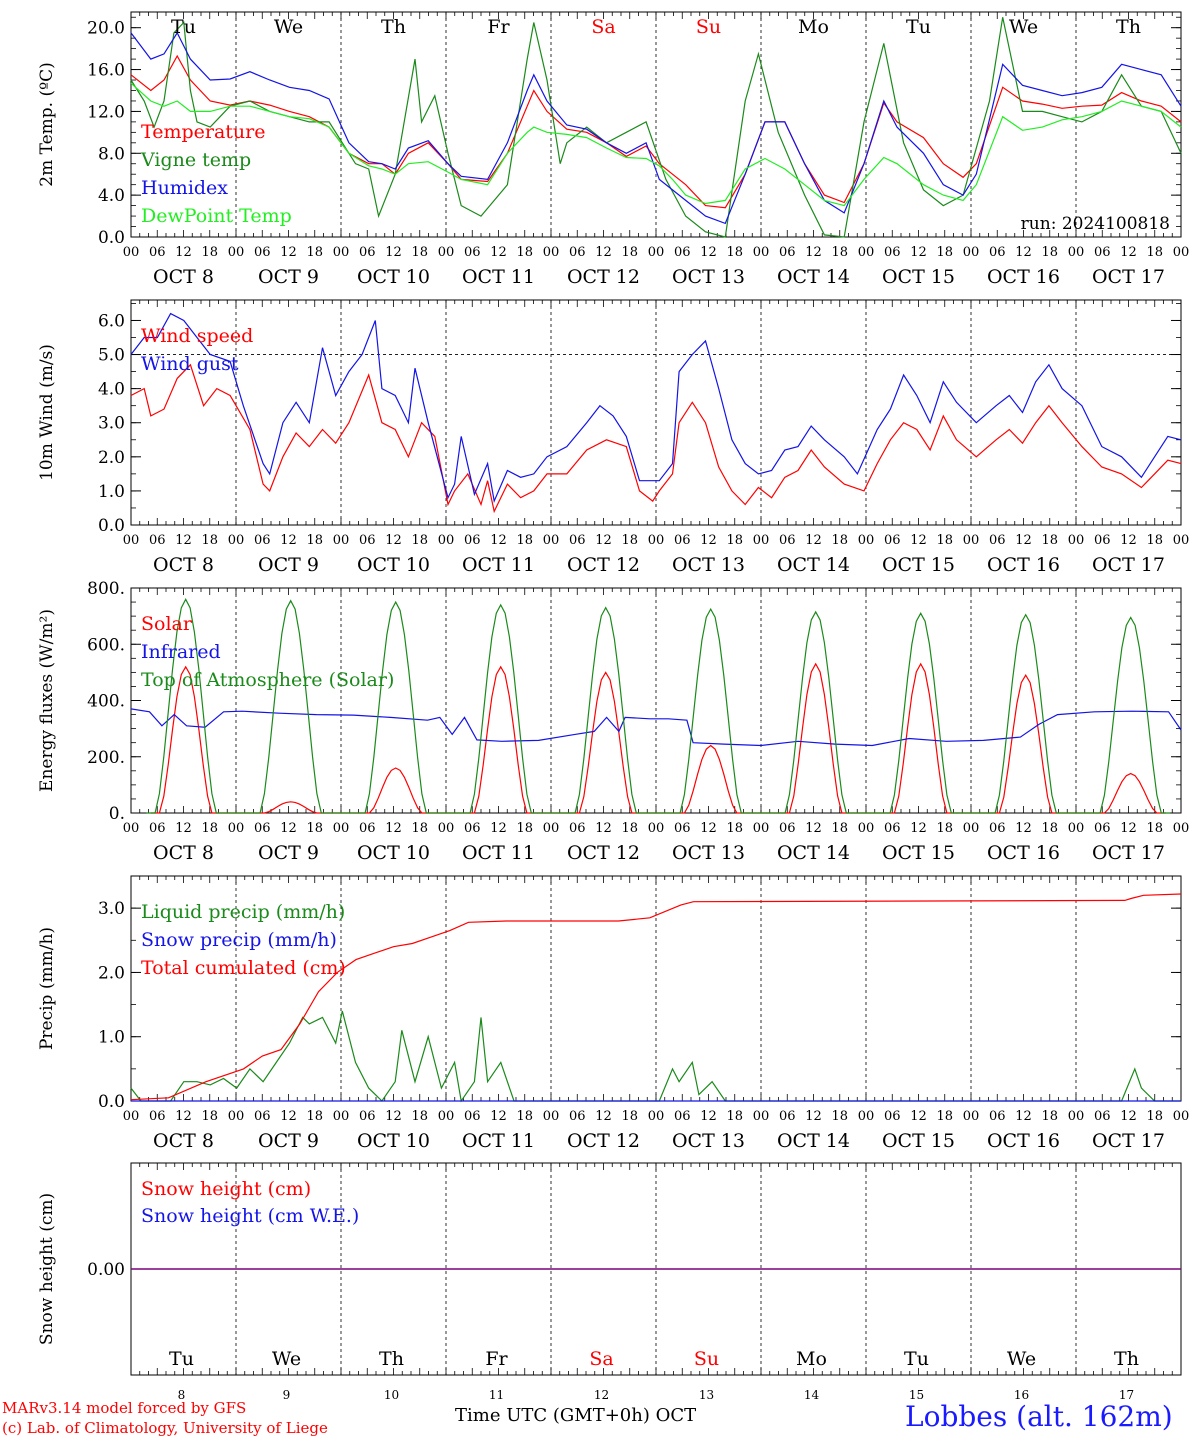 The width and height of the screenshot is (1194, 1440). I want to click on y-tick-label: 16.0, so click(106, 71).